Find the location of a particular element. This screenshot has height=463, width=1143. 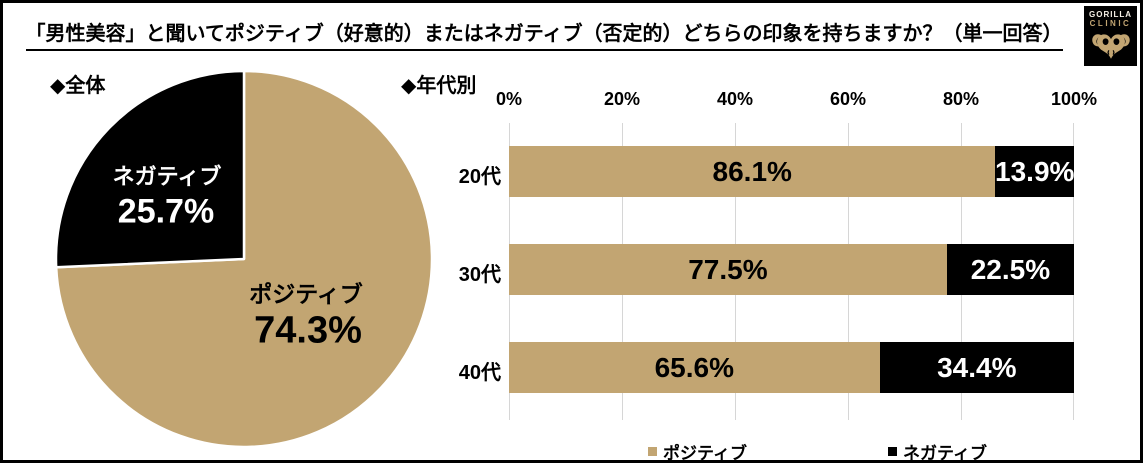

bar-row-20s: 86.1% 13.9% is located at coordinates (791, 171).